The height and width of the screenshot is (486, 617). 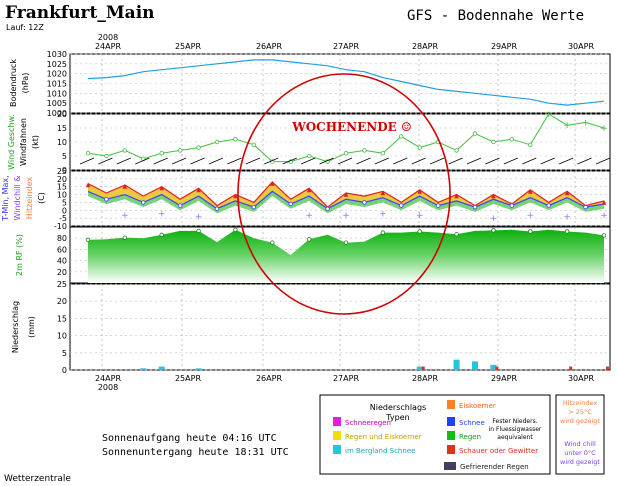 What do you see at coordinates (368, 423) in the screenshot?
I see `legend-item-label: Schneeregen` at bounding box center [368, 423].